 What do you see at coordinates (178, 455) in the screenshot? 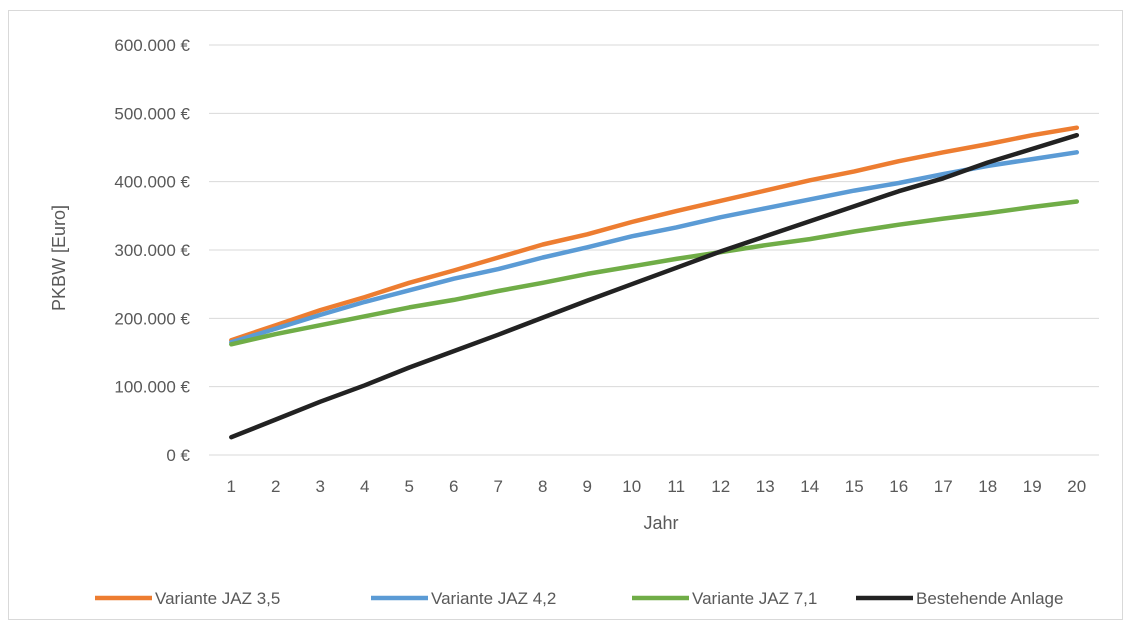
I see `y-tick-label: 0 €` at bounding box center [178, 455].